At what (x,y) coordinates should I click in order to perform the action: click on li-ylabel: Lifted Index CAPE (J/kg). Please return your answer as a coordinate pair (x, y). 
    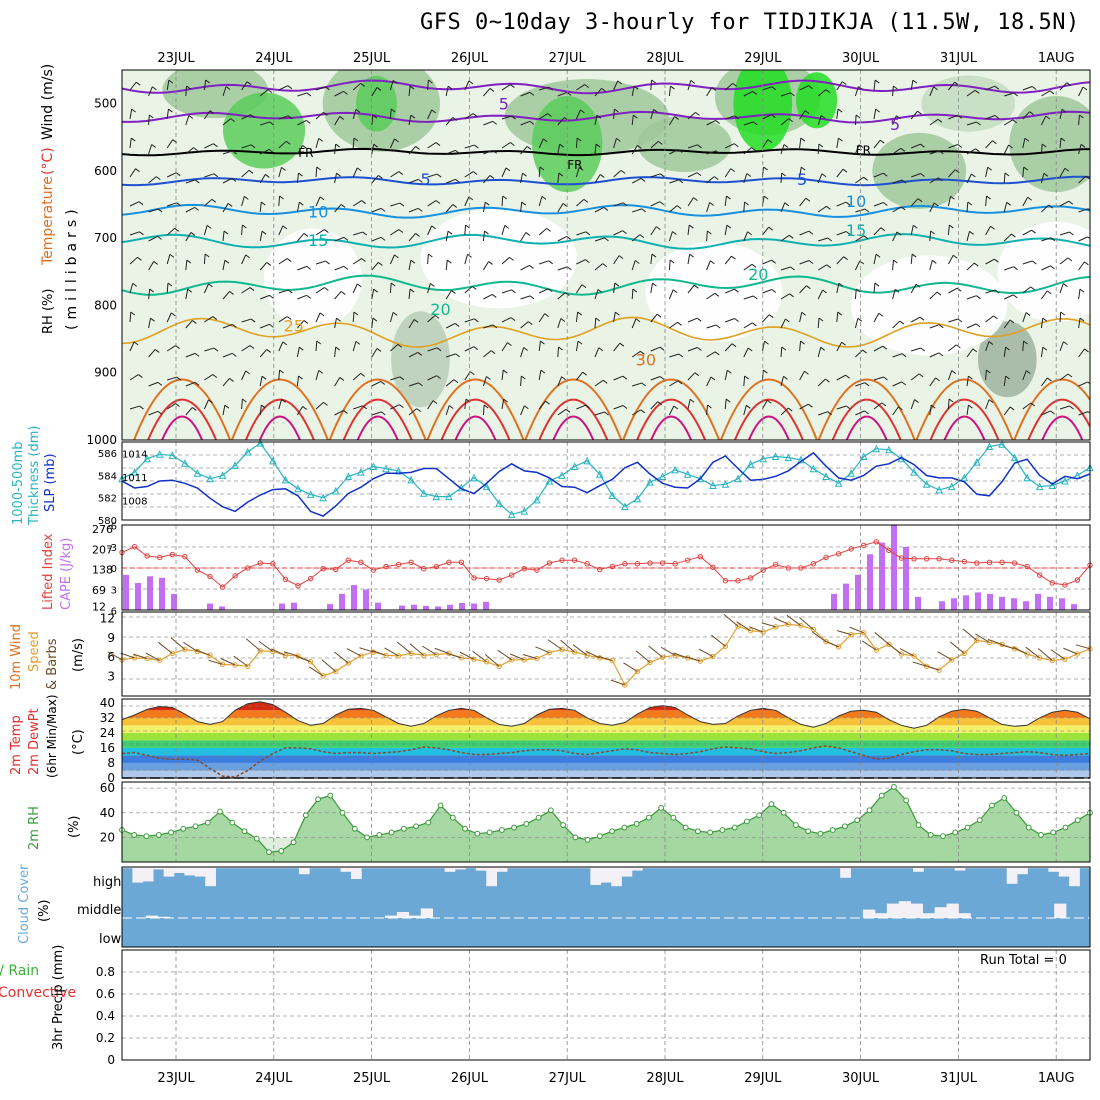
    Looking at the image, I should click on (57, 571).